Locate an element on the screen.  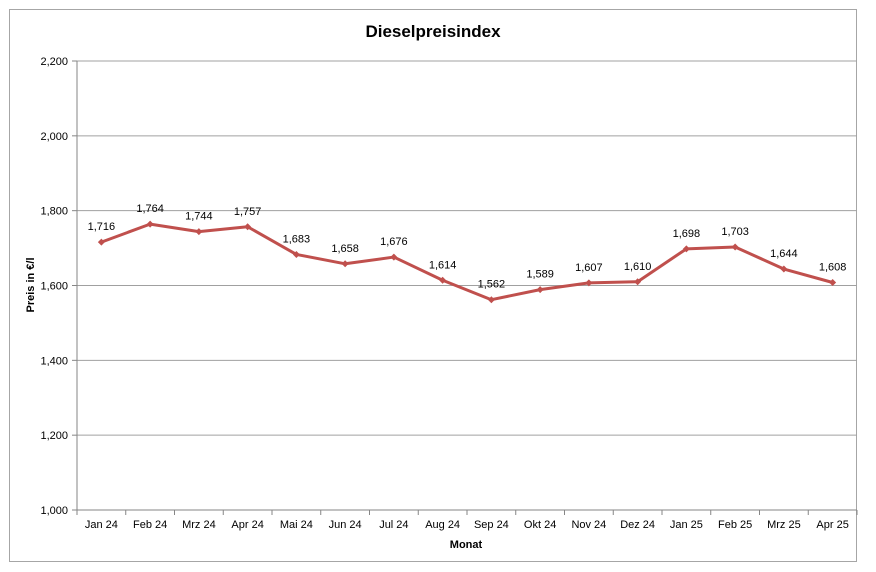
x-tick-label: Jan 25 is located at coordinates (686, 525).